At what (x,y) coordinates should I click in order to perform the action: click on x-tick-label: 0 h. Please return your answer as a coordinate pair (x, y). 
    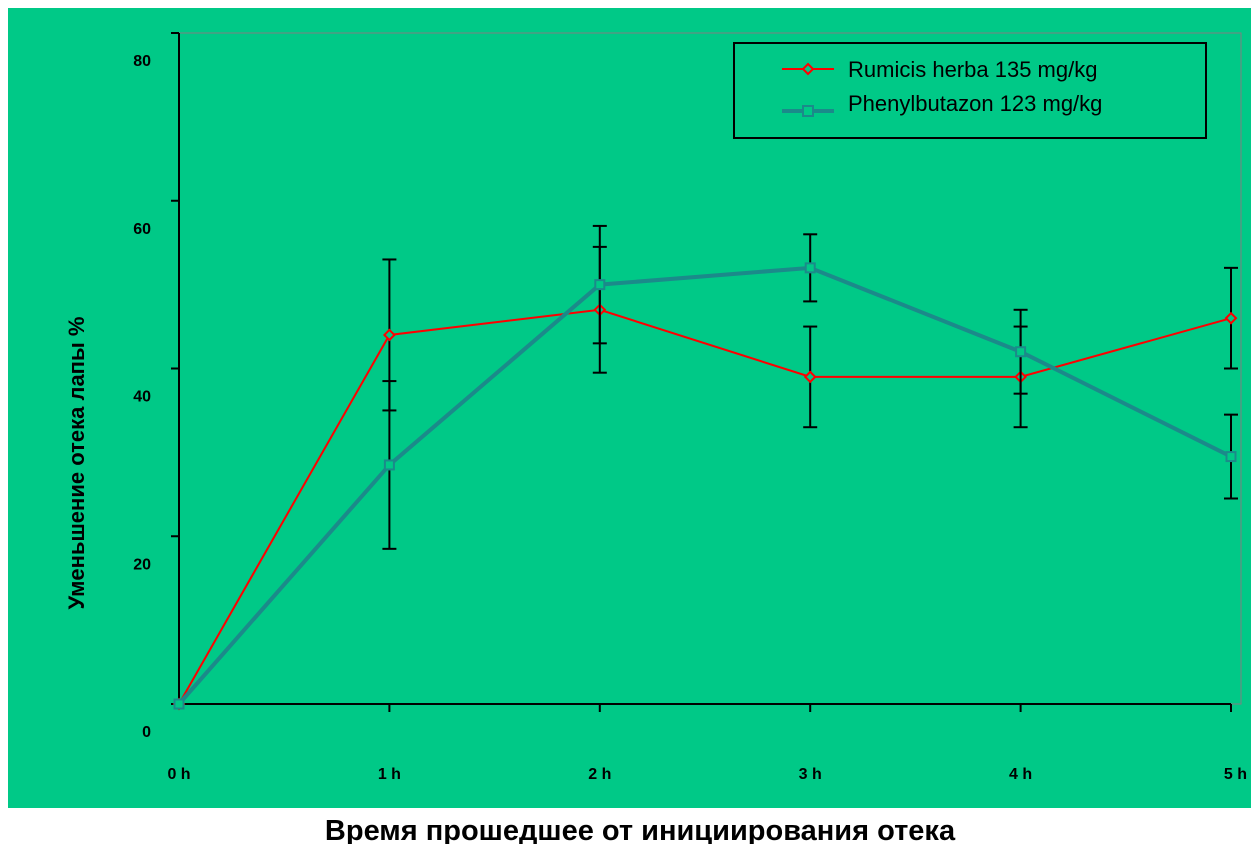
    Looking at the image, I should click on (178, 774).